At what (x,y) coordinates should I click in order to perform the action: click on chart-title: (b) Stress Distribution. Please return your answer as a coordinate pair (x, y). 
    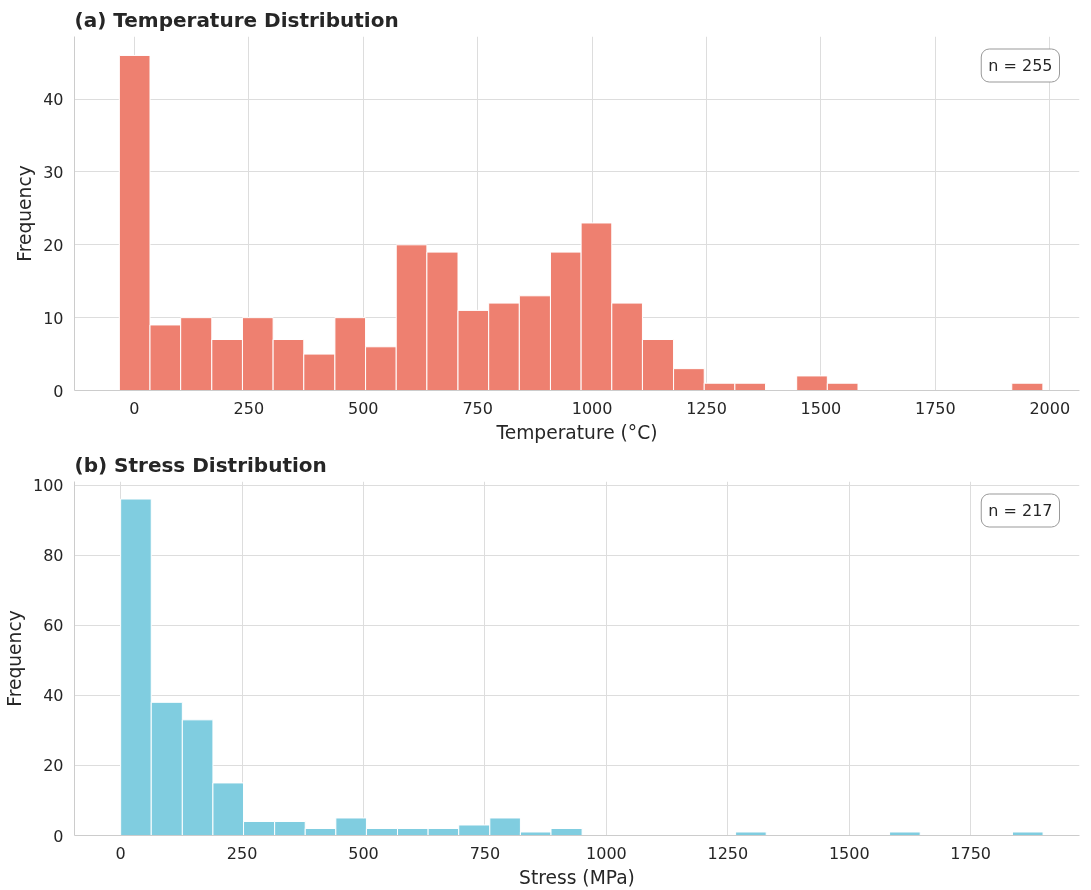
    Looking at the image, I should click on (200, 464).